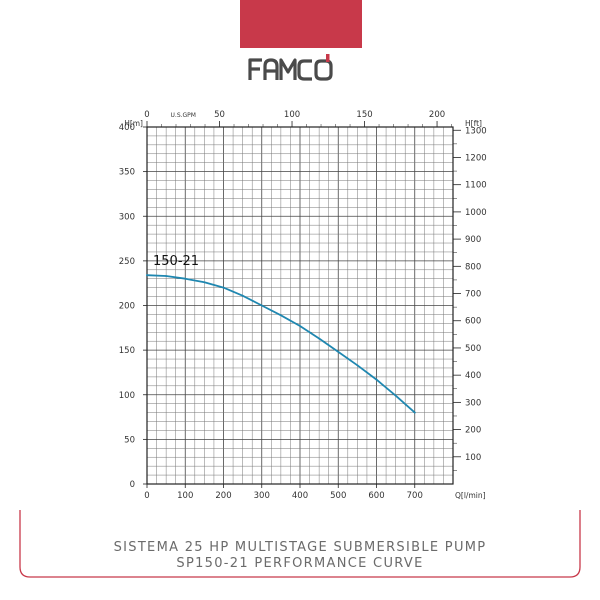 The image size is (600, 600). What do you see at coordinates (473, 267) in the screenshot?
I see `y2-tick-label: 800` at bounding box center [473, 267].